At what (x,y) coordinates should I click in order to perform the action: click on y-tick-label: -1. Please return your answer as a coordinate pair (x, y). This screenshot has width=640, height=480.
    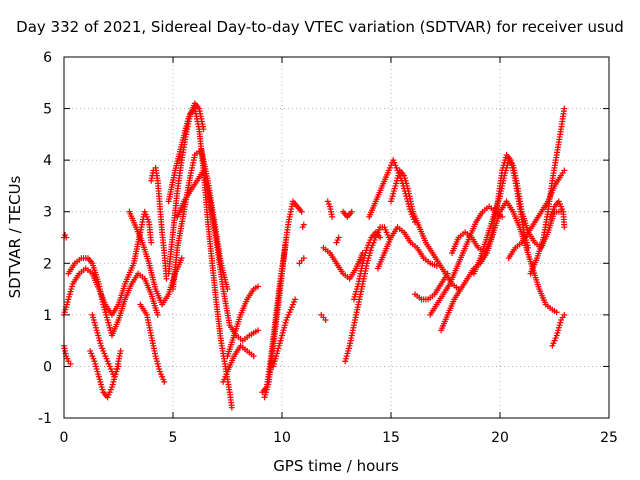
    Looking at the image, I should click on (45, 419).